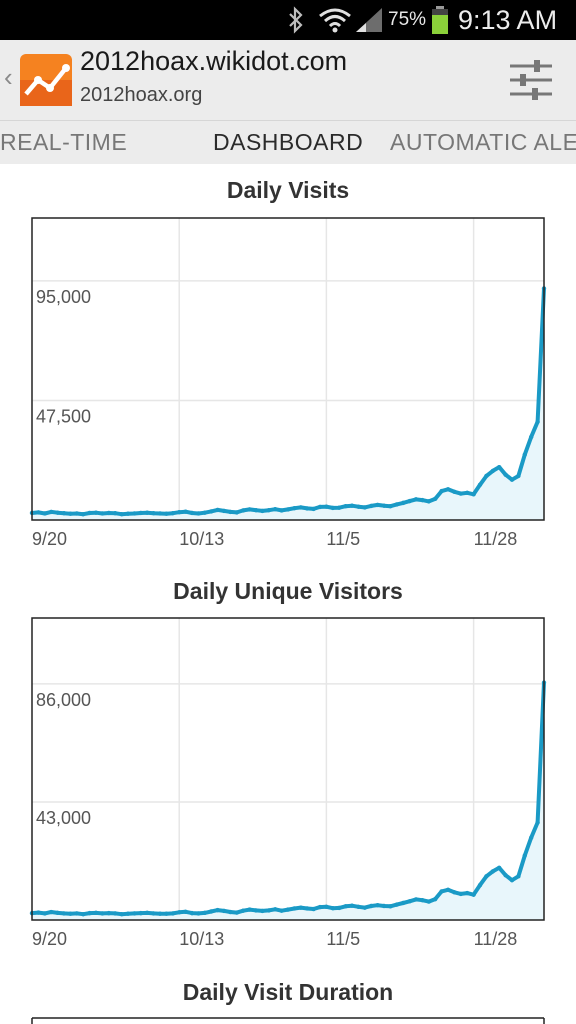  Describe the element at coordinates (296, 20) in the screenshot. I see `bluetooth-icon` at that location.